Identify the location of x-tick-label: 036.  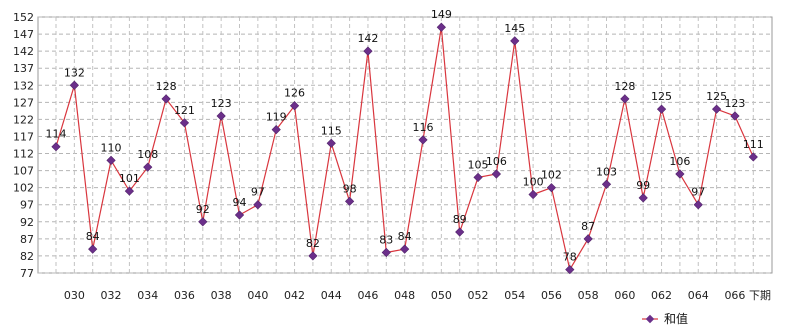
(184, 295).